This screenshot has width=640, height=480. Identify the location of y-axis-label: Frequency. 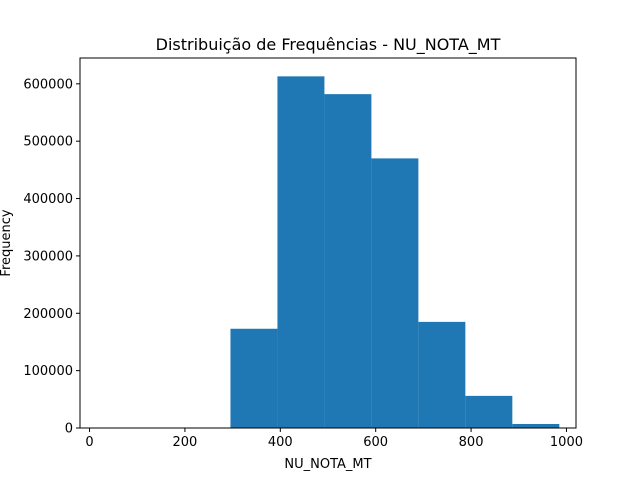
(7, 242).